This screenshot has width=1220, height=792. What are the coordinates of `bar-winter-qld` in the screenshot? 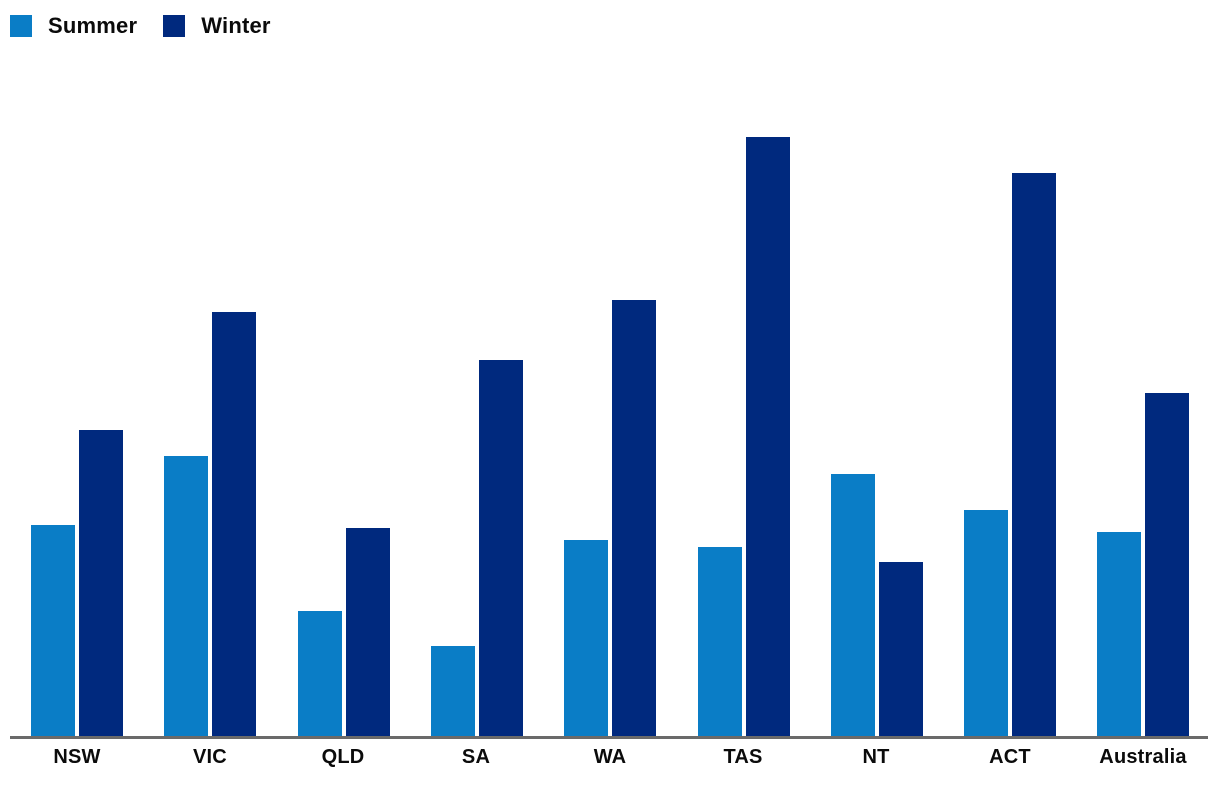 It's located at (368, 632).